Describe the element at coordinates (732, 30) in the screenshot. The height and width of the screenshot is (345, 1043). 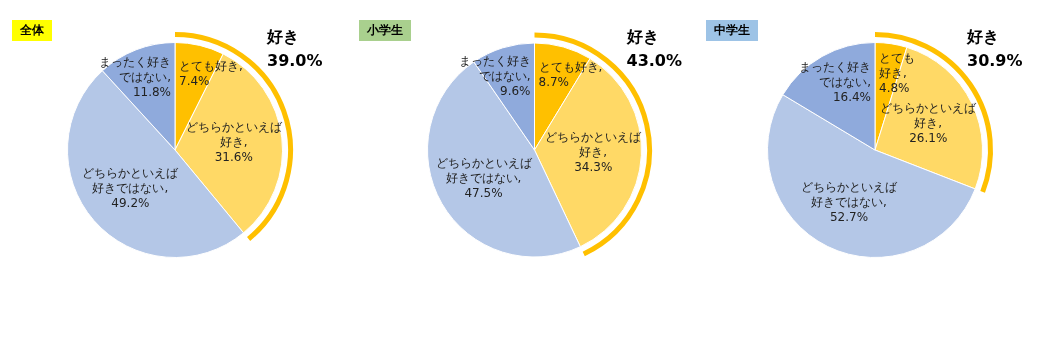
I see `chart-title: 中学生` at that location.